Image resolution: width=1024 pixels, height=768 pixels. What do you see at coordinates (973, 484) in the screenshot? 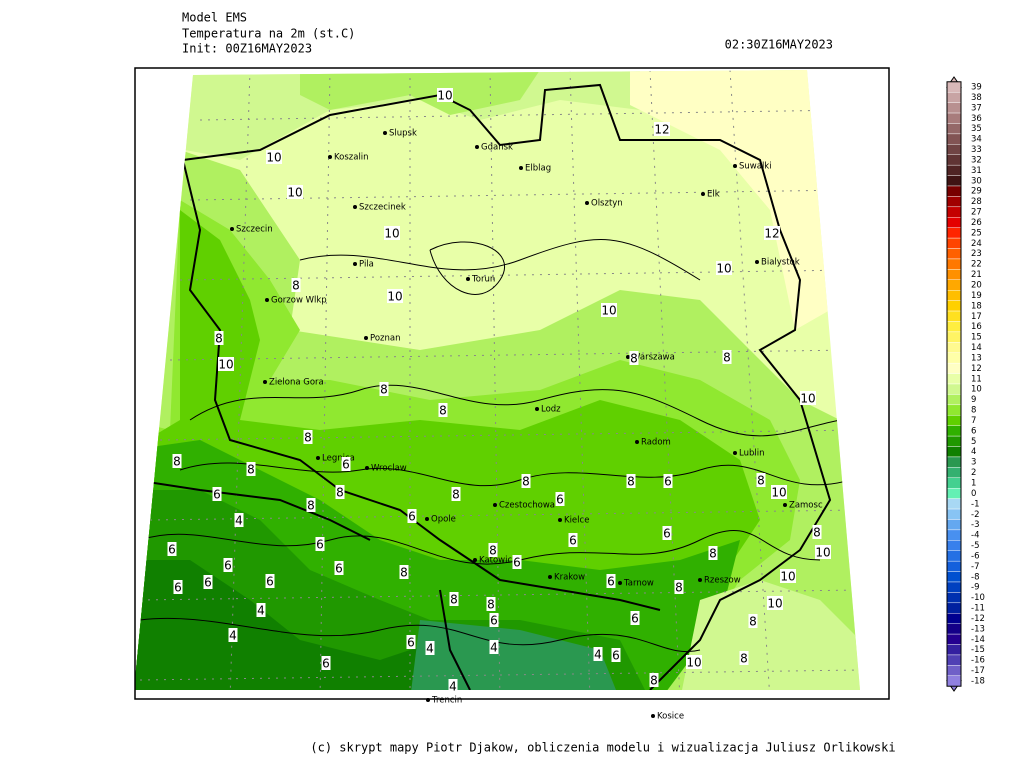
I see `legend-label: 1` at bounding box center [973, 484].